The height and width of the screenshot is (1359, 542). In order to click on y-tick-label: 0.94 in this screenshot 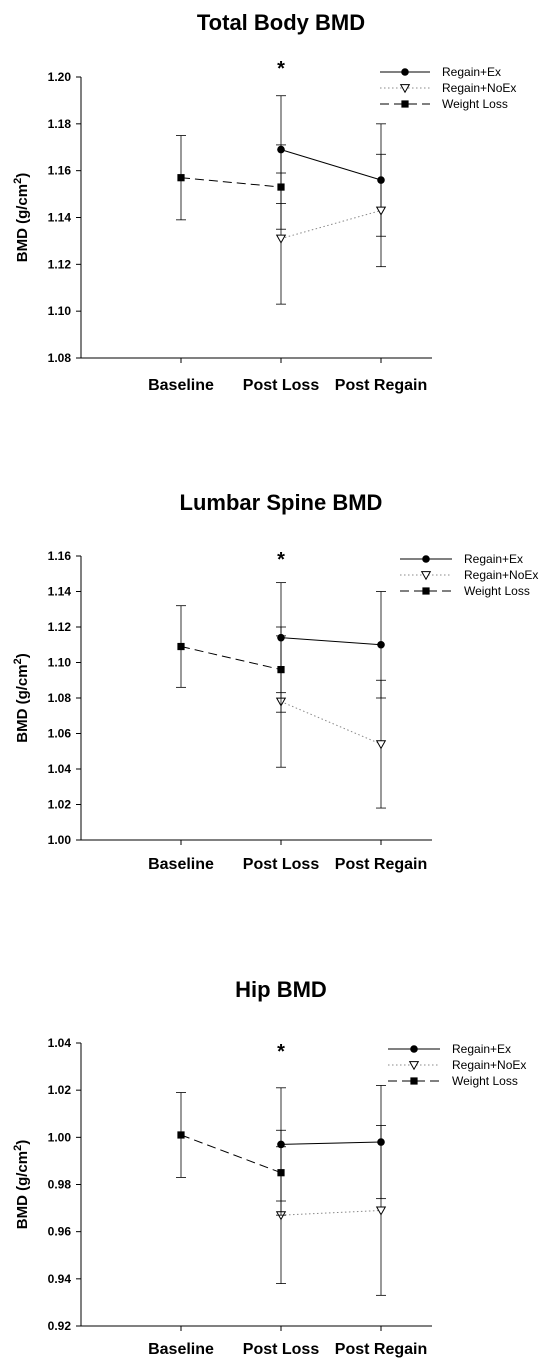, I will do `click(60, 1279)`.